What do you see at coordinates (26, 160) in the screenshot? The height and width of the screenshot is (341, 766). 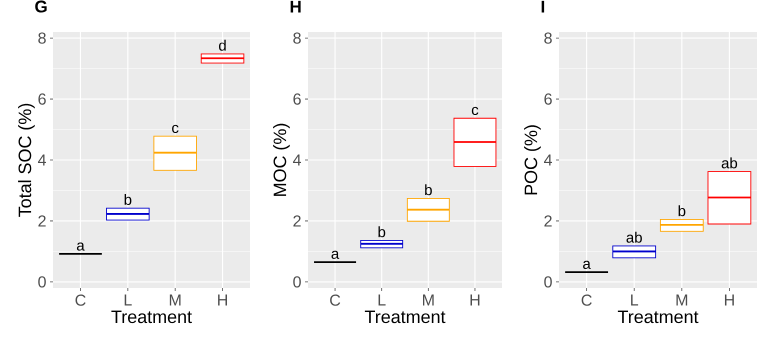 I see `y-axis-title: Total SOC (%)` at bounding box center [26, 160].